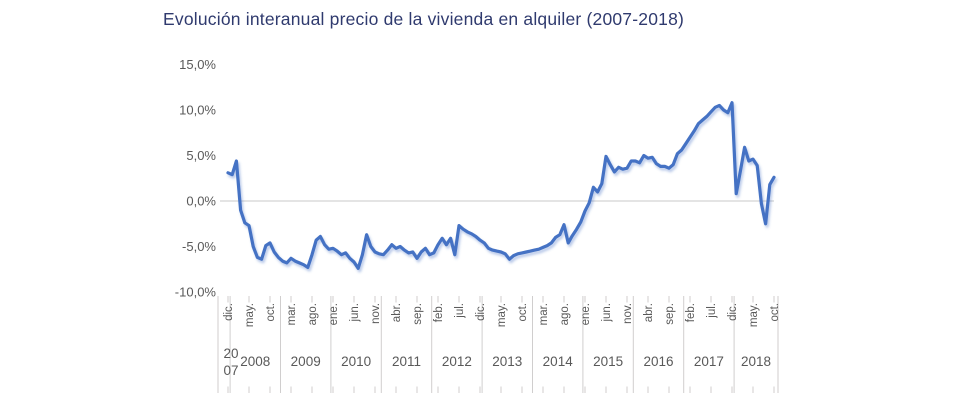 The width and height of the screenshot is (980, 402). I want to click on year-label: 2017, so click(709, 361).